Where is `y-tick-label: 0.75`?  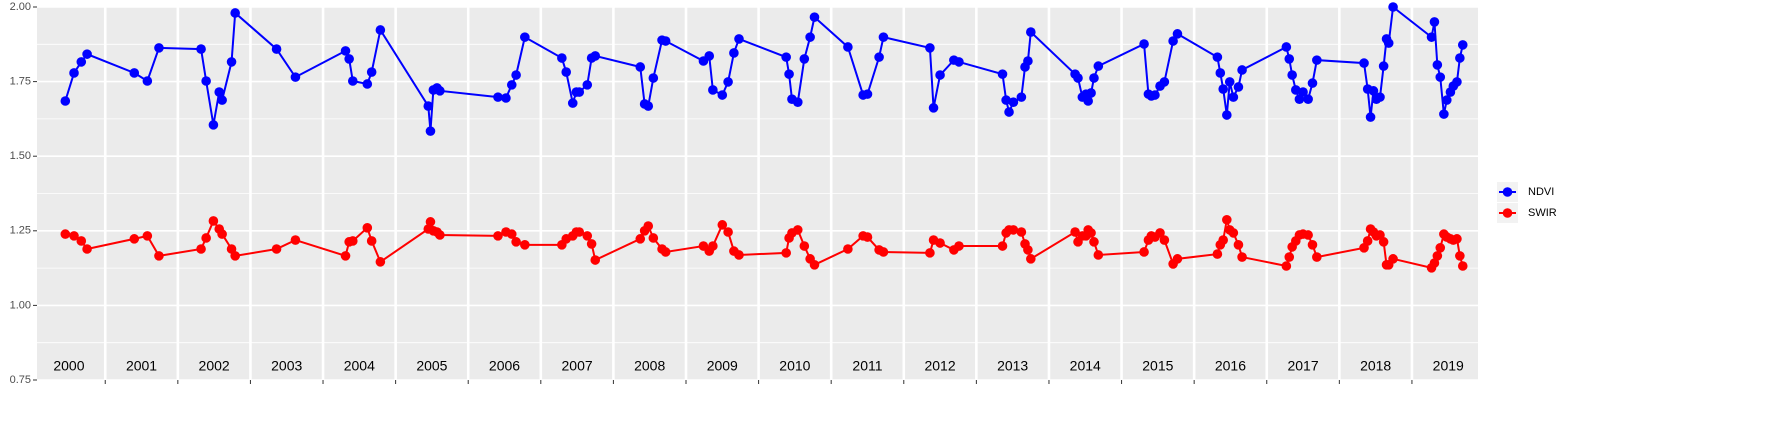
y-tick-label: 0.75 is located at coordinates (20, 380).